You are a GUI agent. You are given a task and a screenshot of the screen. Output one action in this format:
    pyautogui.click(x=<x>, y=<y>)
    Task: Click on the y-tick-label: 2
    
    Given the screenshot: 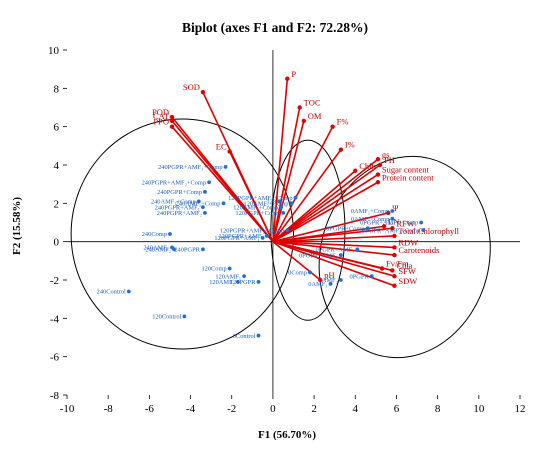 What is the action you would take?
    pyautogui.click(x=57, y=204)
    